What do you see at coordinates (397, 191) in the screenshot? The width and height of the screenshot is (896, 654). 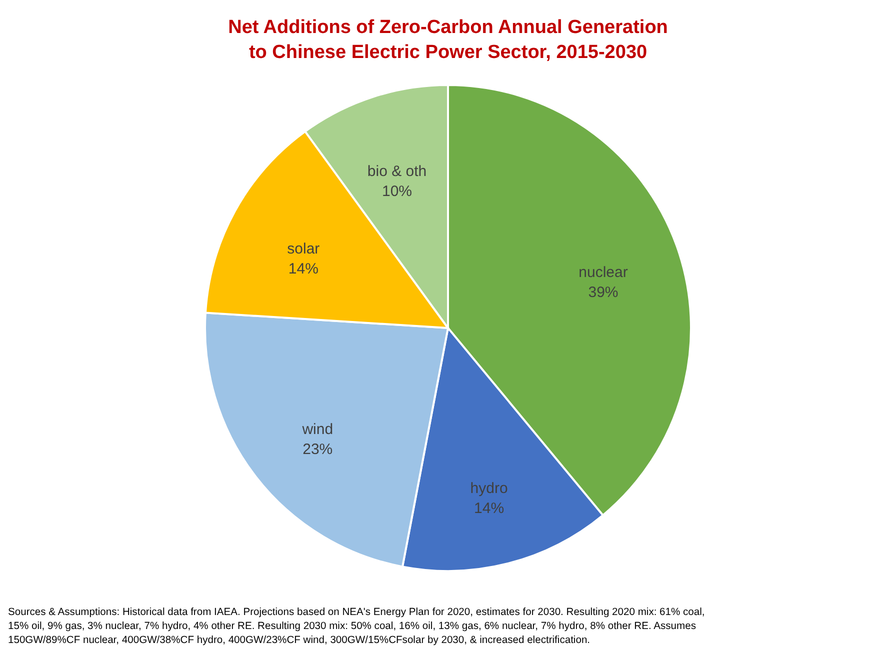 I see `data-label: 10%` at bounding box center [397, 191].